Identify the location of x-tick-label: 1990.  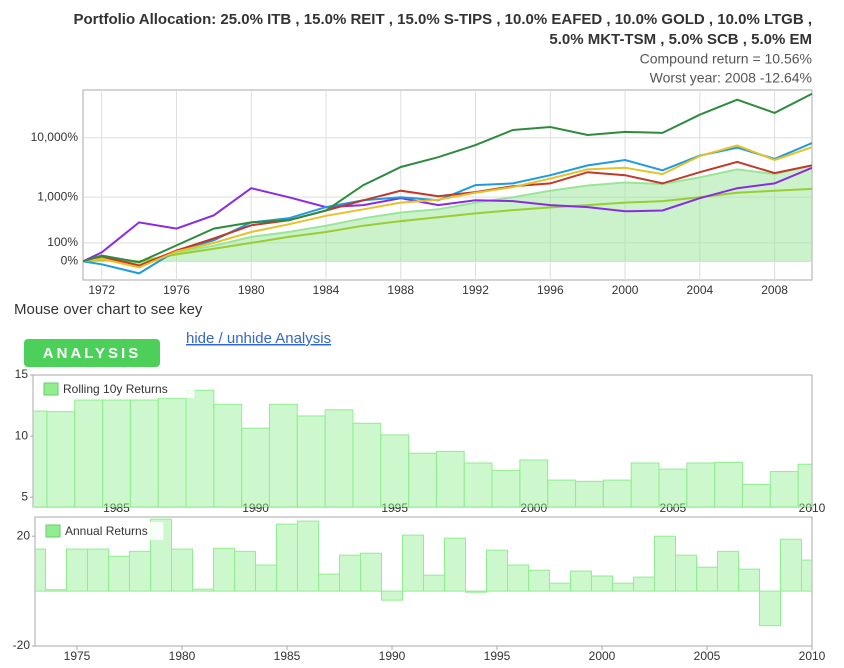
(392, 656).